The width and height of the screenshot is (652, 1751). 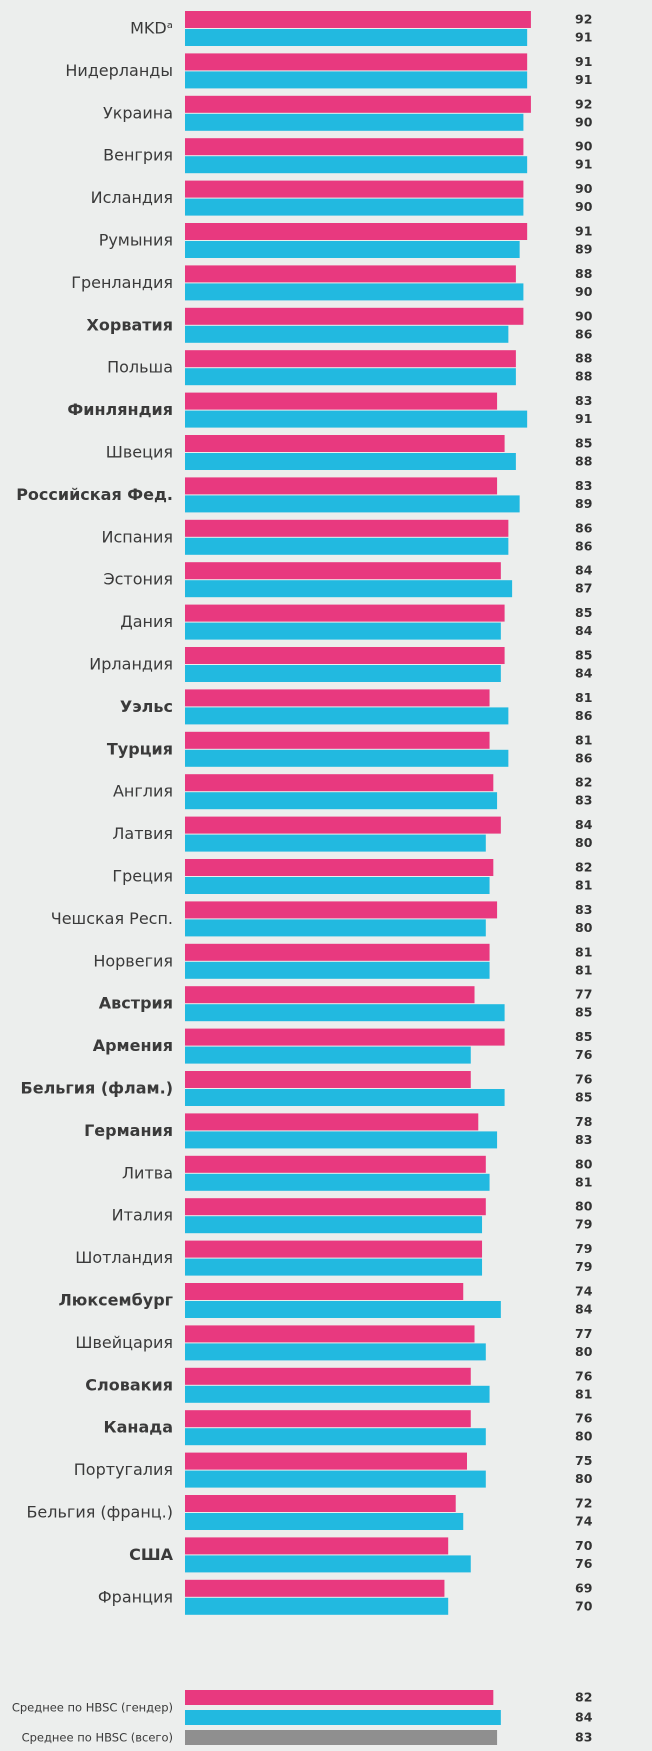 What do you see at coordinates (138, 1427) in the screenshot?
I see `category-label: Канада` at bounding box center [138, 1427].